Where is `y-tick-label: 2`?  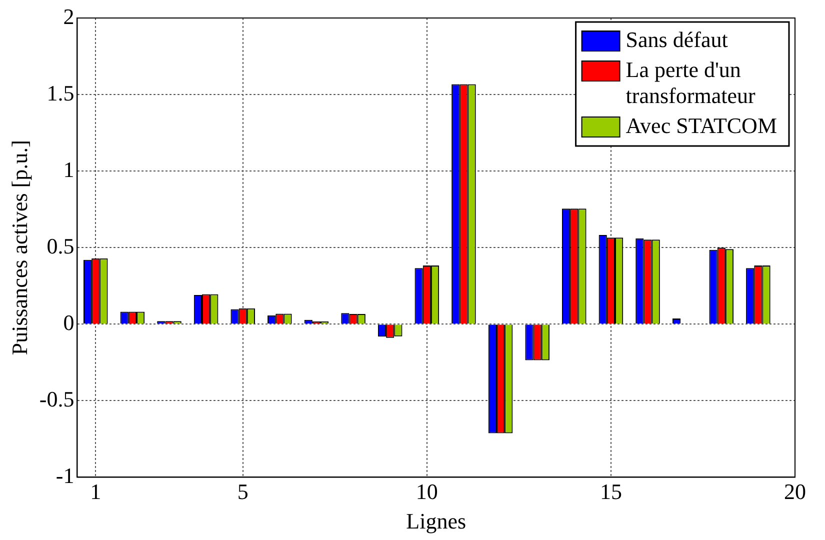 y-tick-label: 2 is located at coordinates (68, 16).